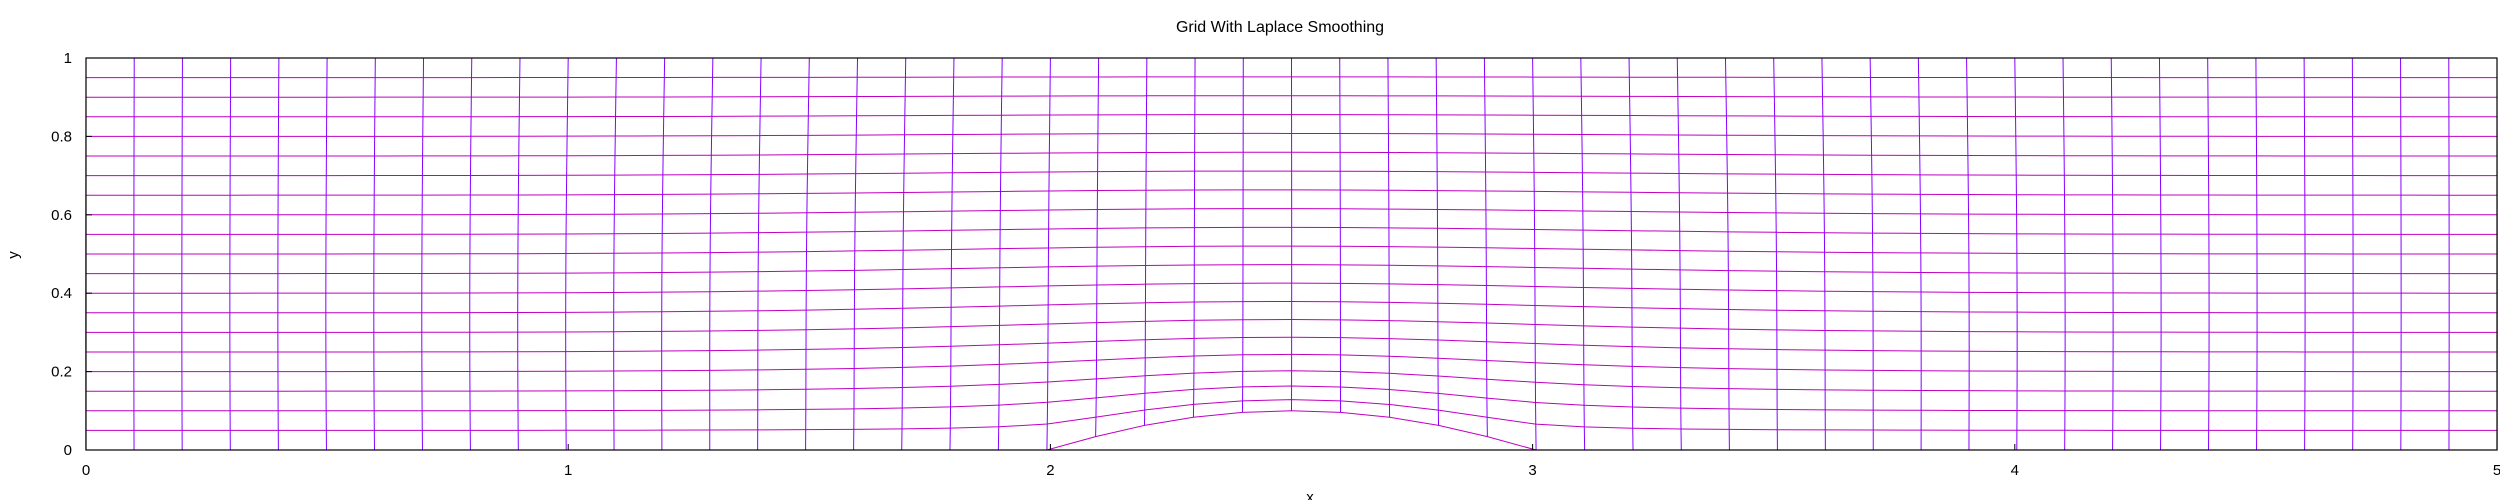 Image resolution: width=2500 pixels, height=500 pixels. What do you see at coordinates (61, 215) in the screenshot?
I see `y-tick-label: 0.6` at bounding box center [61, 215].